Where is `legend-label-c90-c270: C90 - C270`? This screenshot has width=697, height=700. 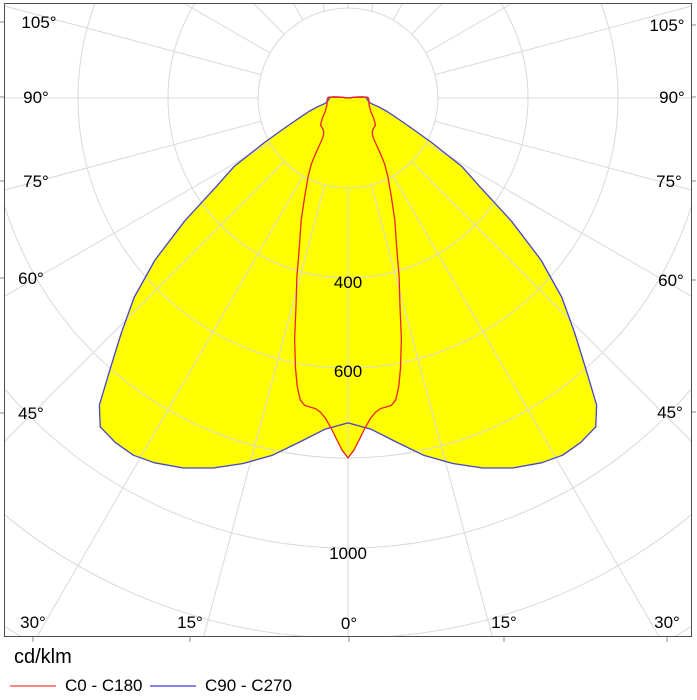
legend-label-c90-c270: C90 - C270 is located at coordinates (248, 685).